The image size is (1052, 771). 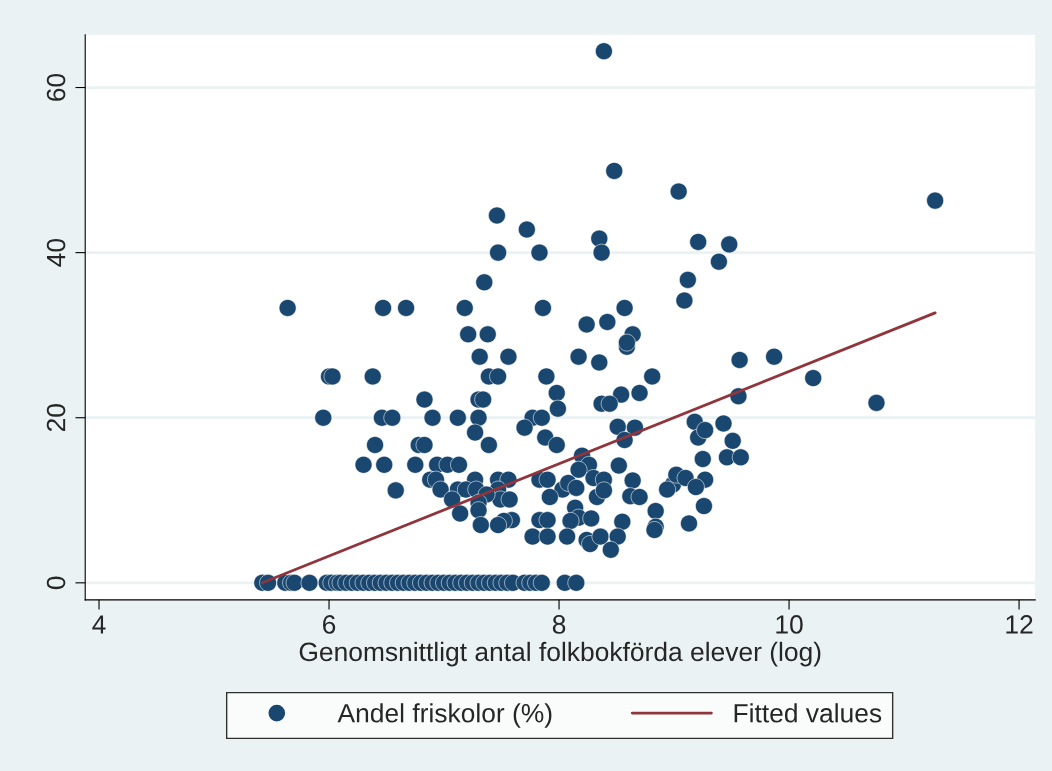 What do you see at coordinates (559, 624) in the screenshot?
I see `x-tick-label: 8` at bounding box center [559, 624].